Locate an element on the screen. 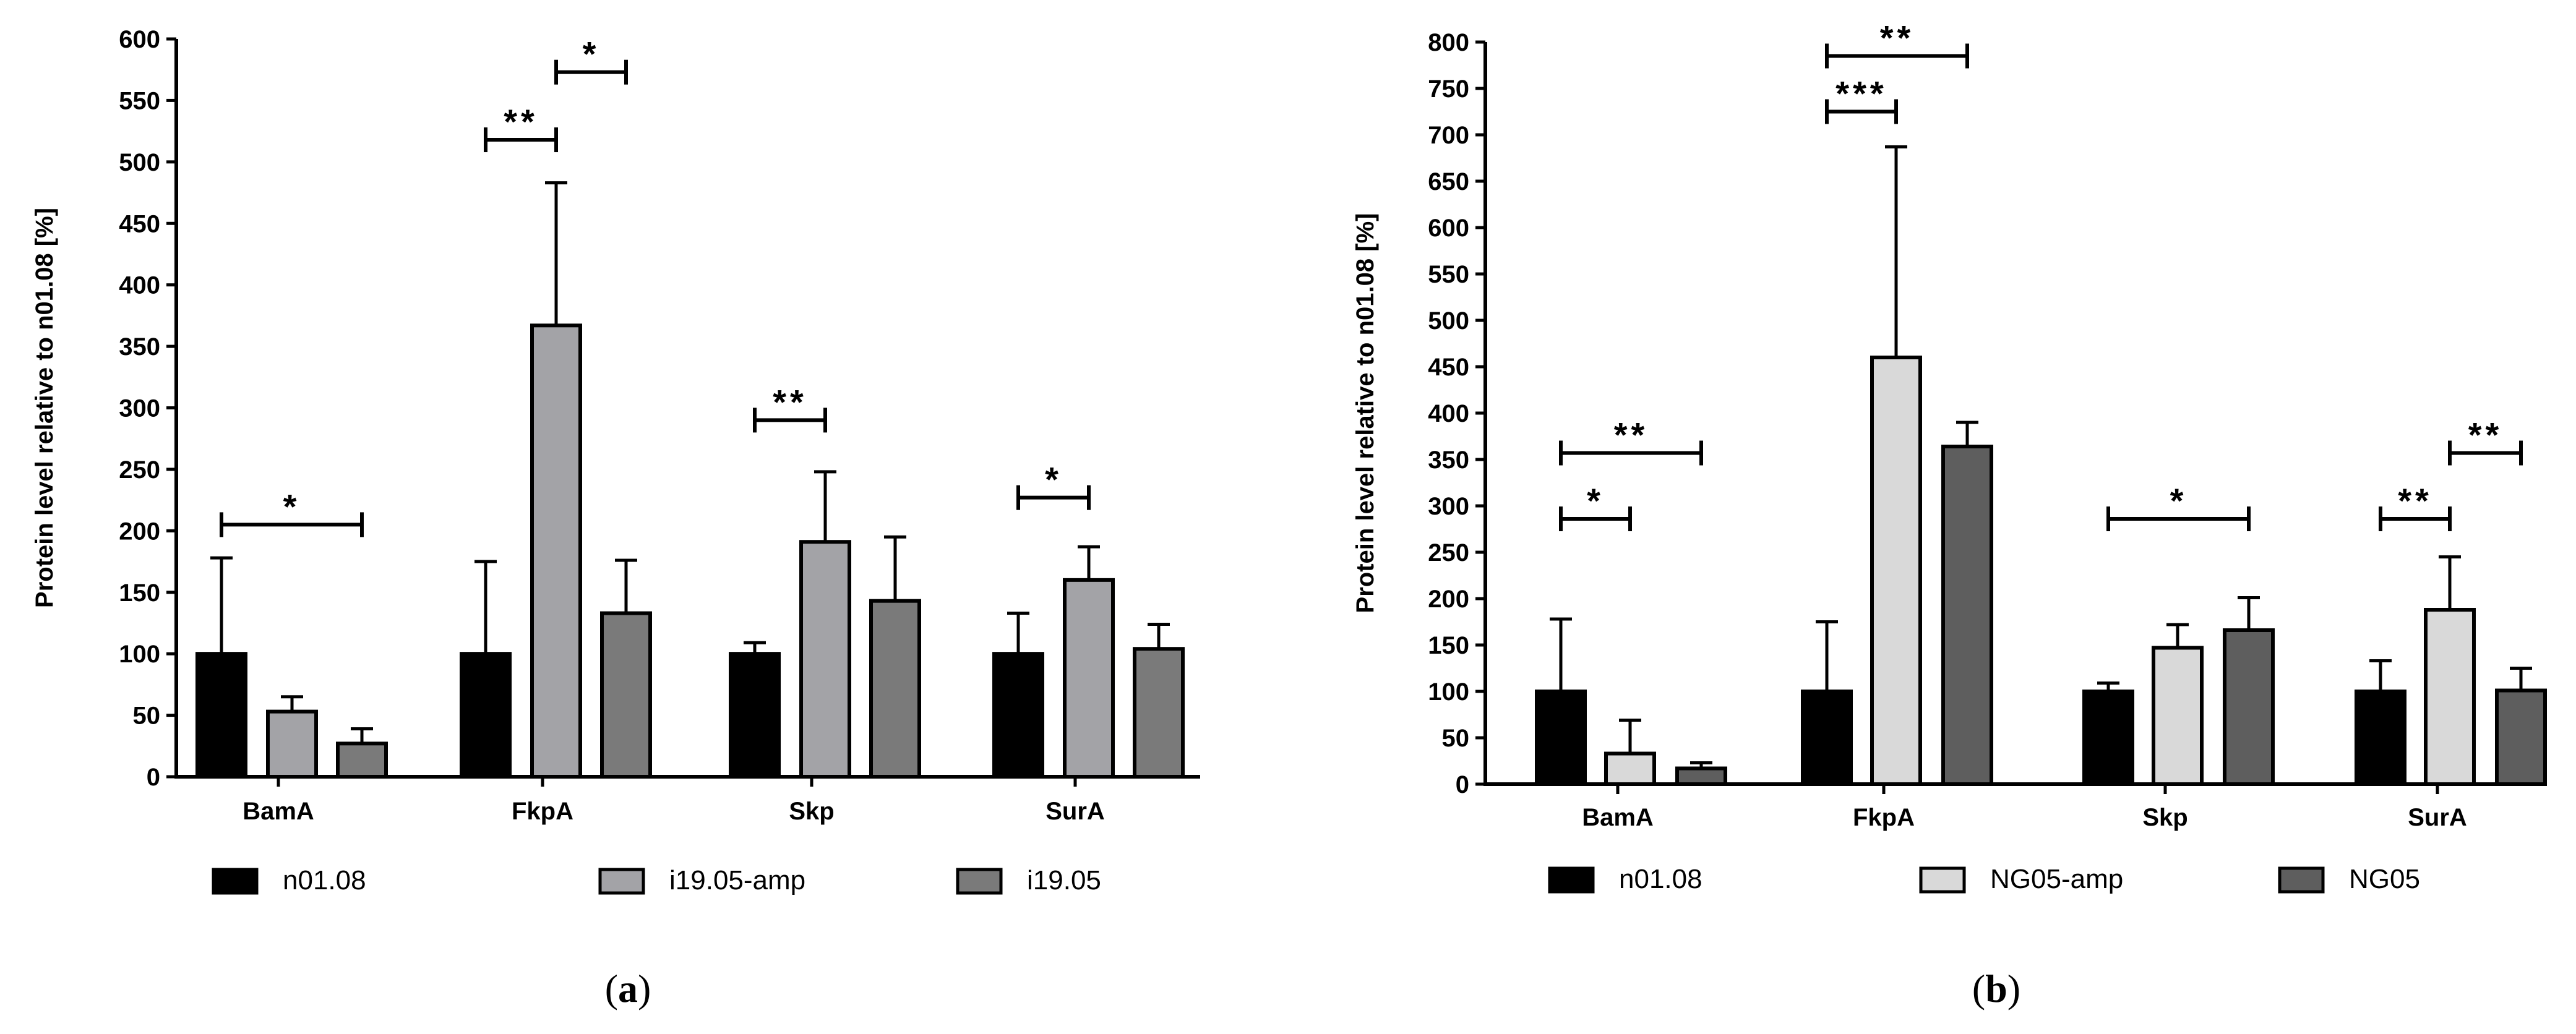 This screenshot has height=1034, width=2576. bar-i19.05-amp-BamA is located at coordinates (292, 744).